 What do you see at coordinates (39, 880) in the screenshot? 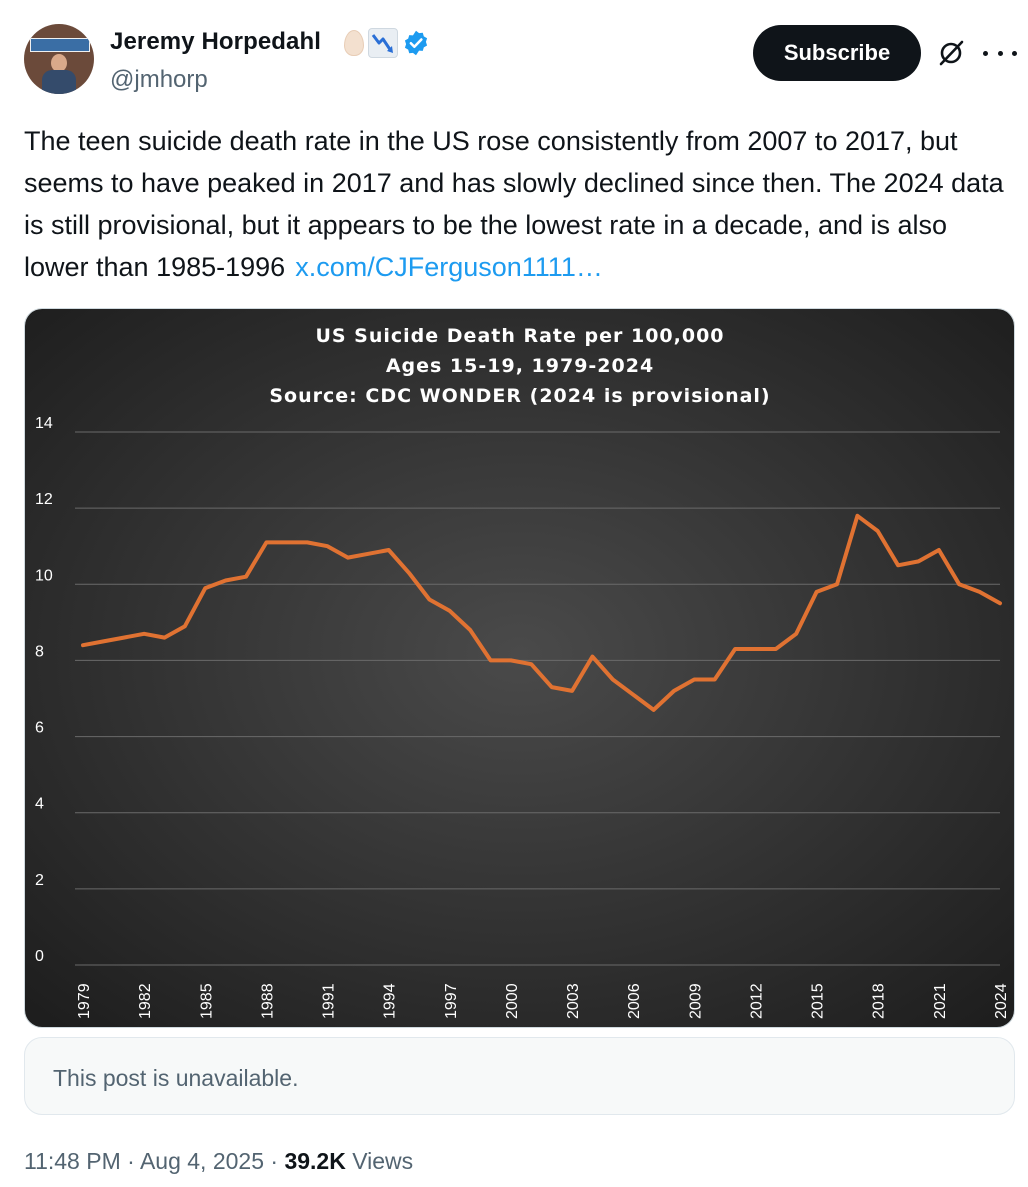
I see `y-tick-label: 2` at bounding box center [39, 880].